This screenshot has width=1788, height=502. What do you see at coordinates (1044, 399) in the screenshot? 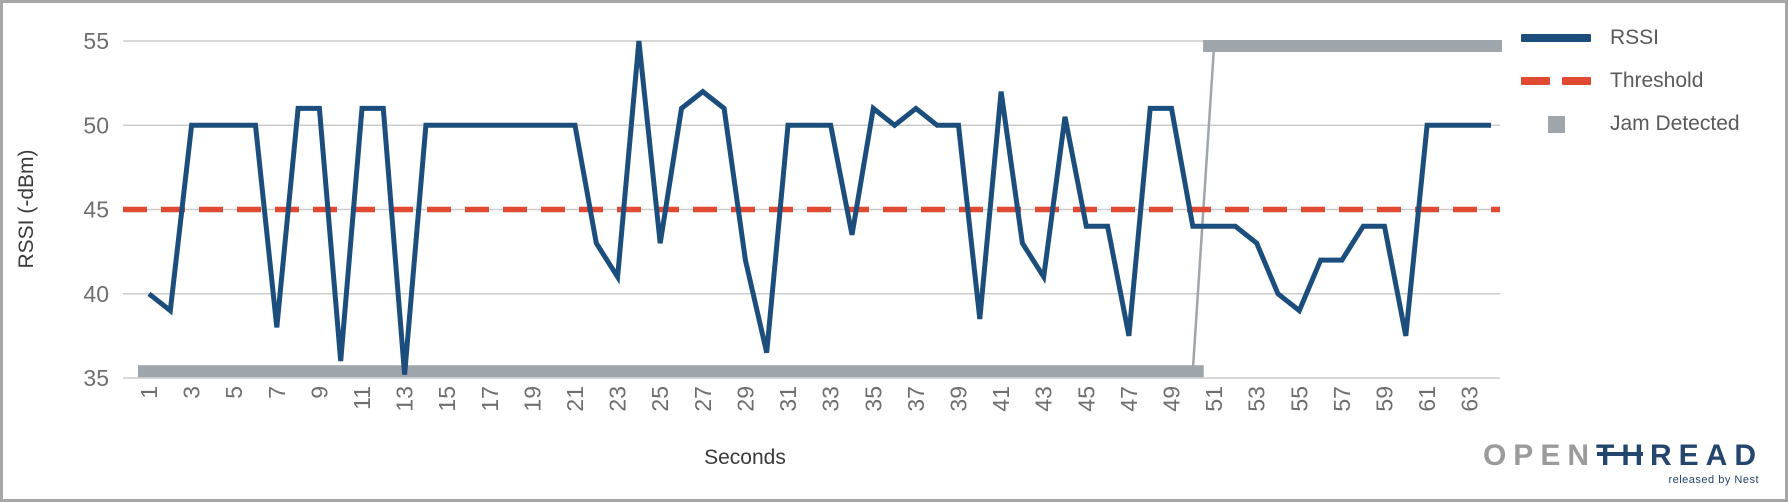
I see `x-tick-label: 43` at bounding box center [1044, 399].